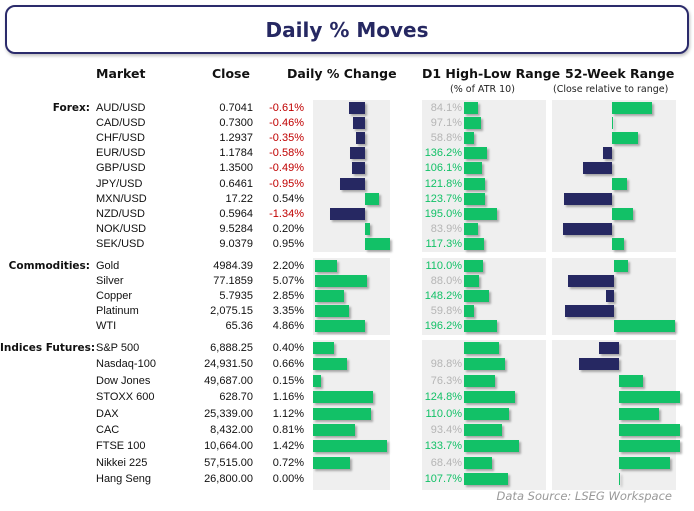 This screenshot has height=511, width=694. What do you see at coordinates (443, 183) in the screenshot?
I see `d1-range-value: 121.8%` at bounding box center [443, 183].